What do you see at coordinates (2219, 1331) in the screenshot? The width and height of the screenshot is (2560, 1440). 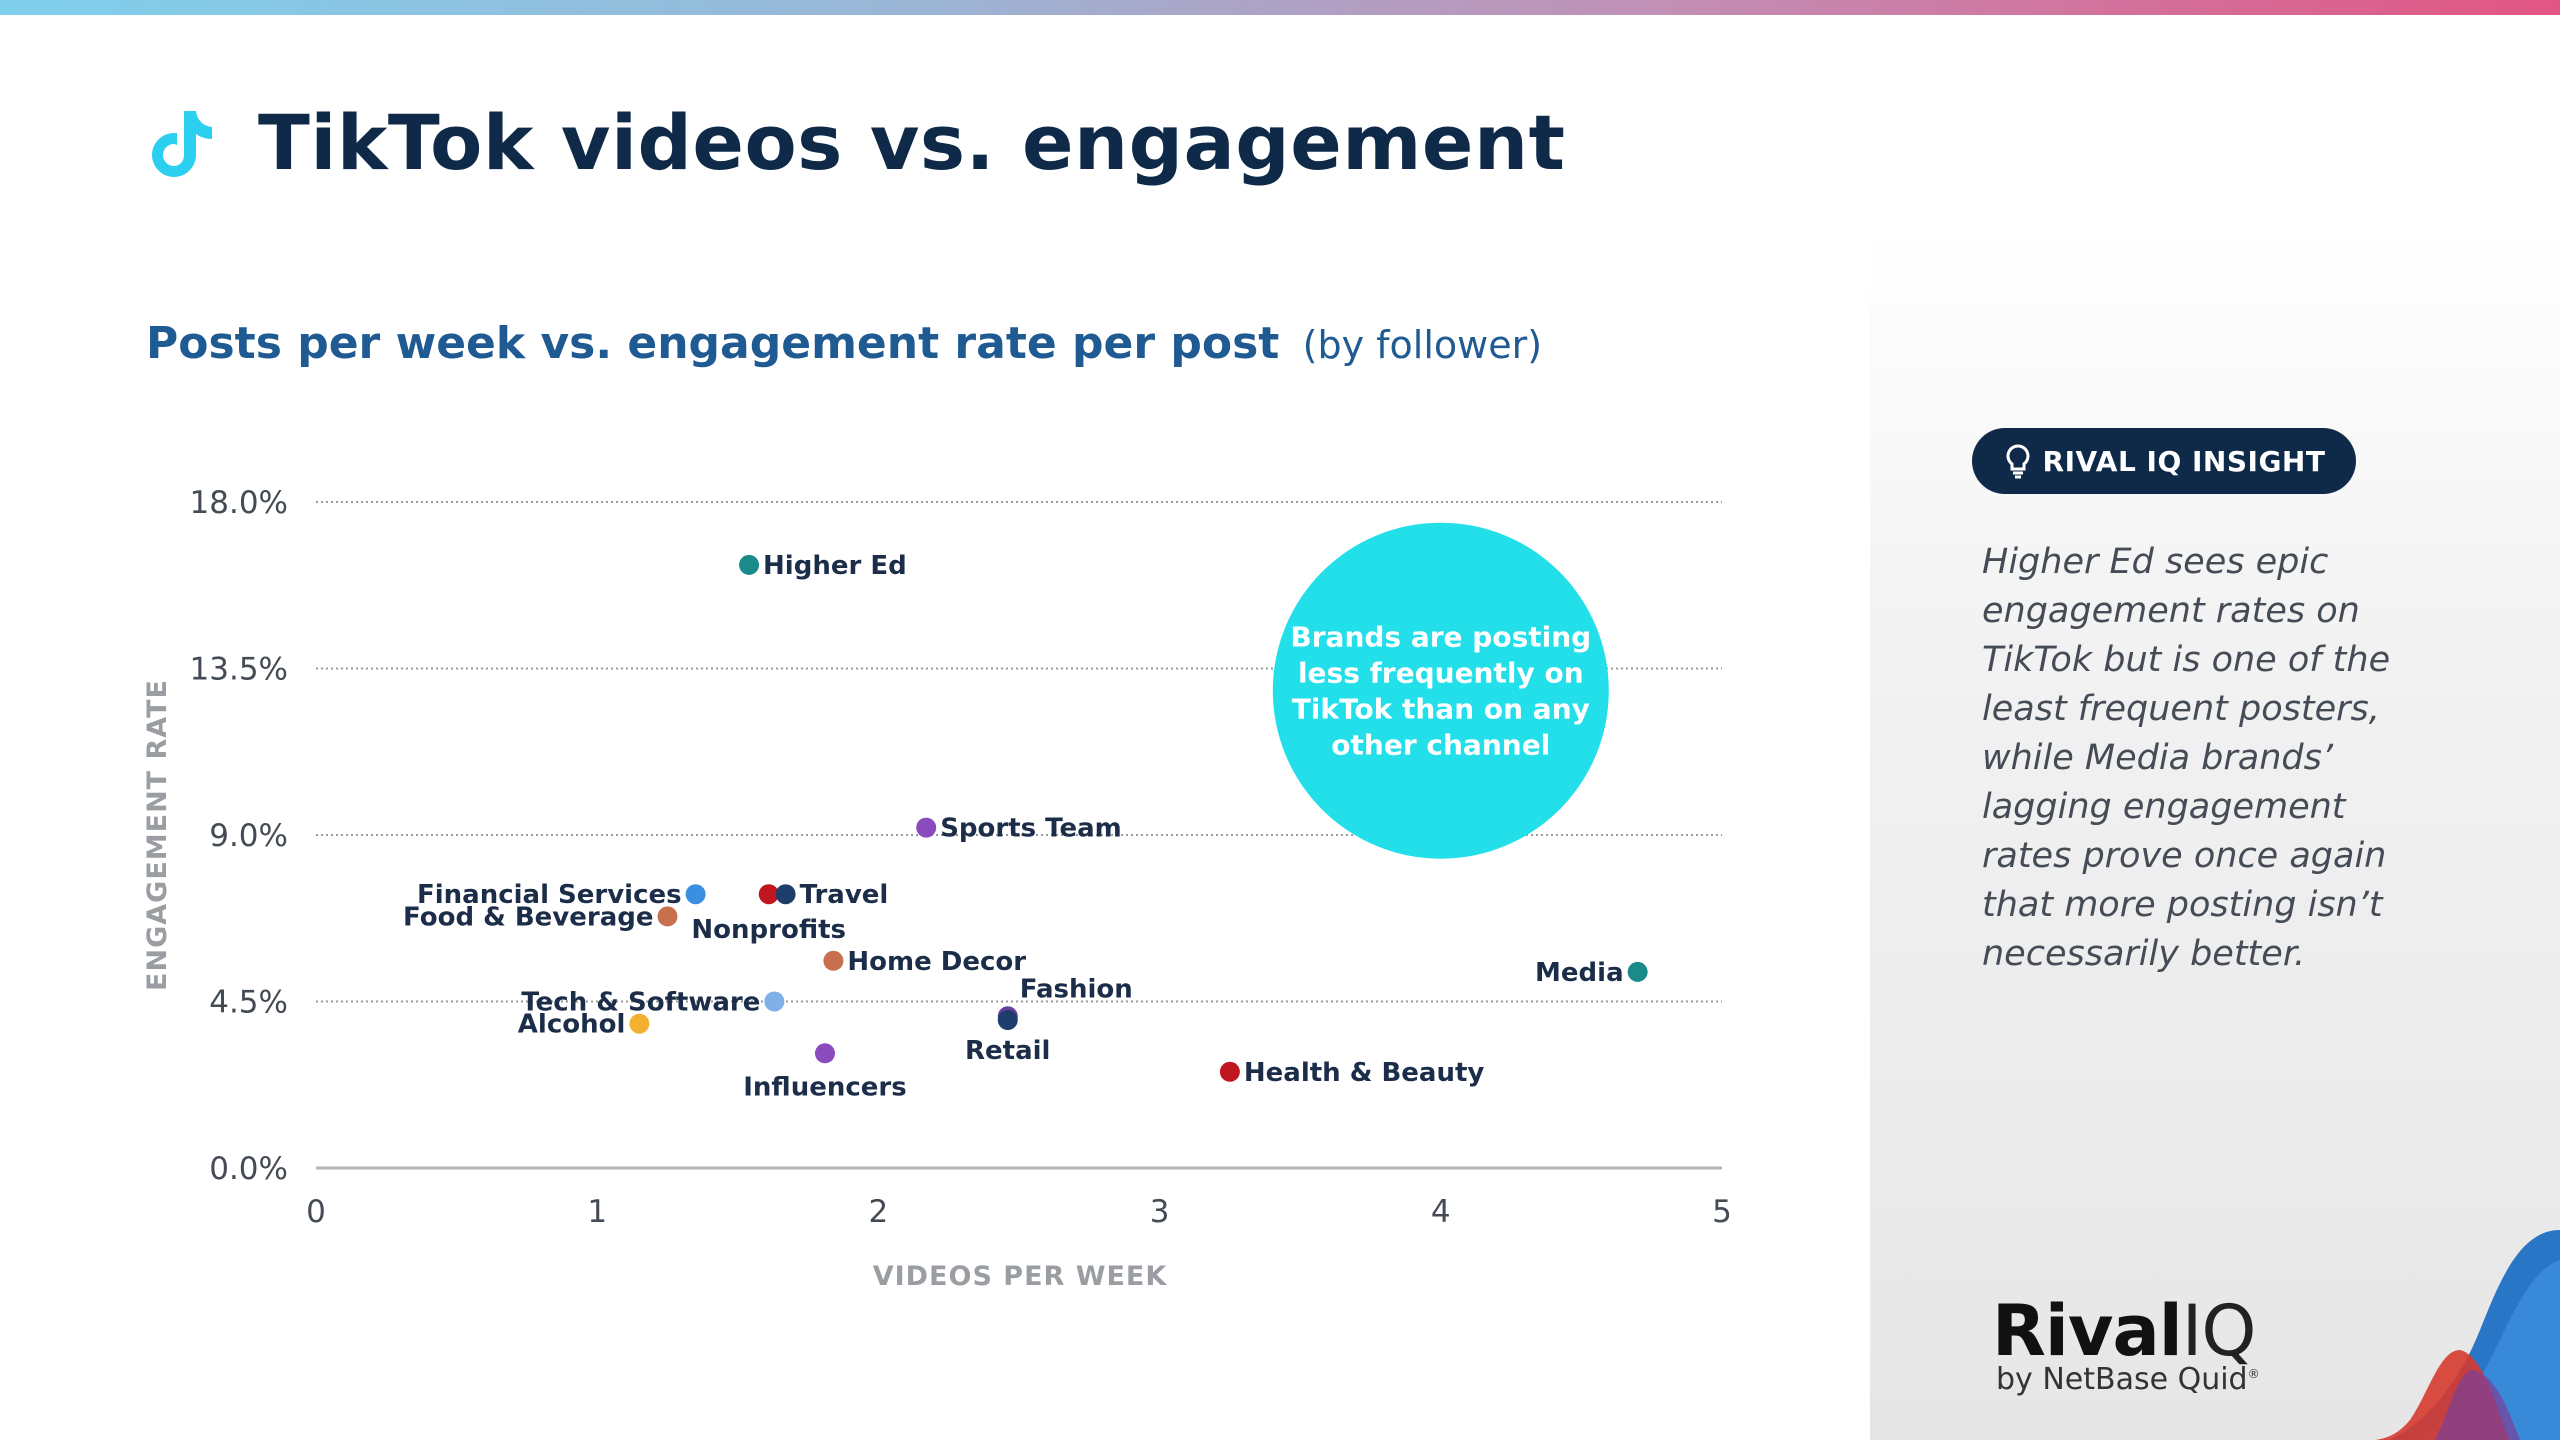 I see `brand-name-iq: IQ` at bounding box center [2219, 1331].